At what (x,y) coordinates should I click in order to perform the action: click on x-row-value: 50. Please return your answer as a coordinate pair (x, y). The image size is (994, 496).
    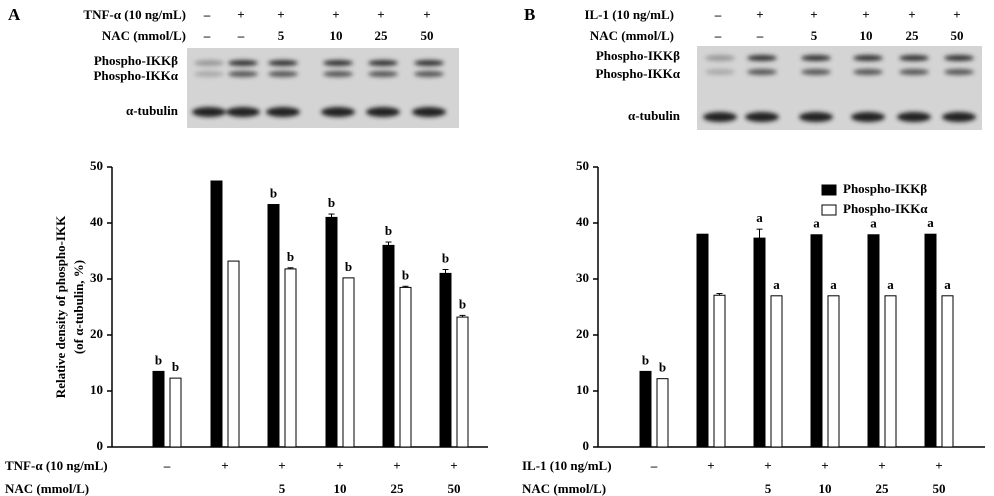
    Looking at the image, I should click on (939, 488).